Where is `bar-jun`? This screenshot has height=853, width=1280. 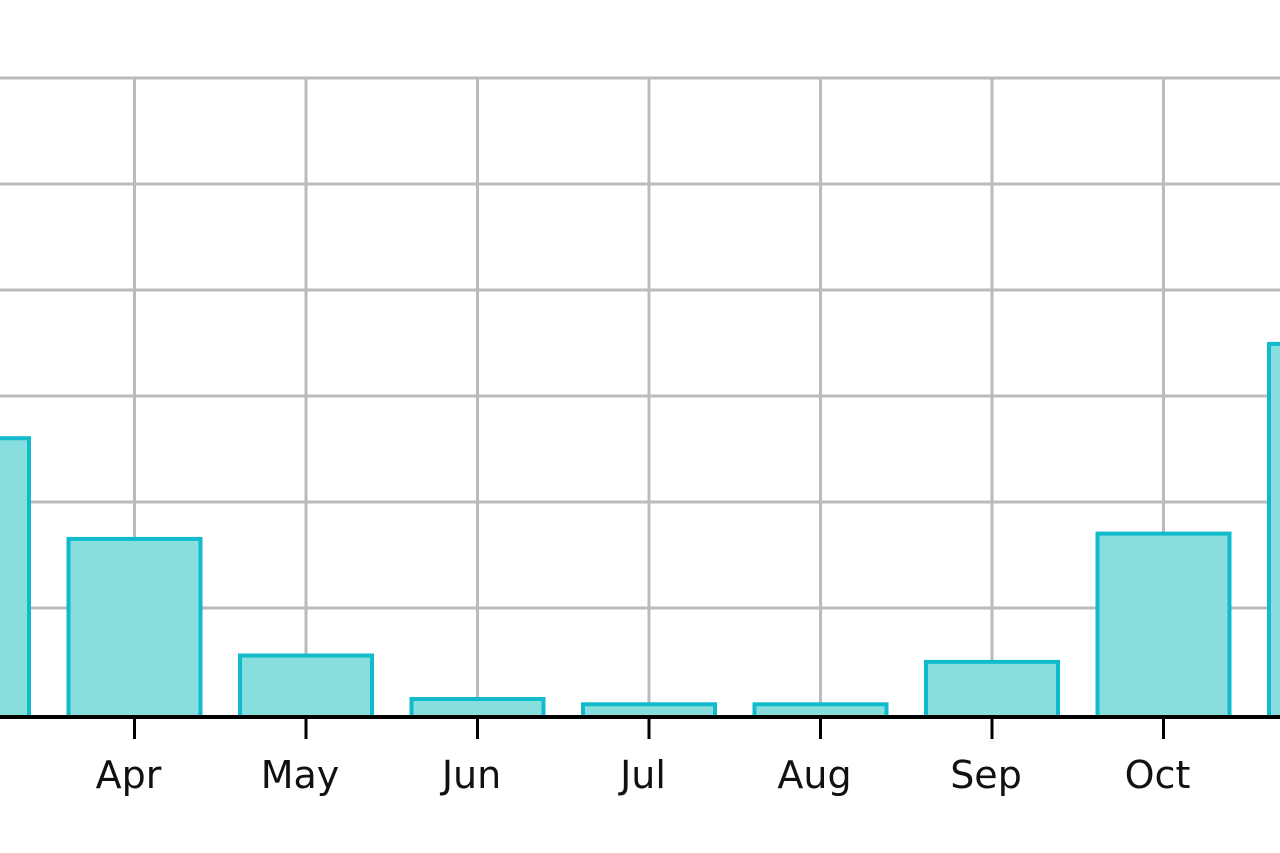
bar-jun is located at coordinates (477, 707).